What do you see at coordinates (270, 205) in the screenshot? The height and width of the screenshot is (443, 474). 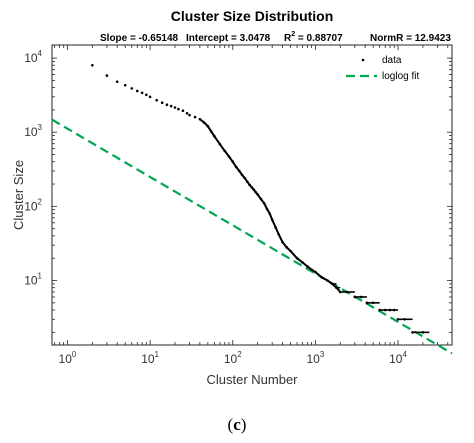 I see `data-dense-trace` at bounding box center [270, 205].